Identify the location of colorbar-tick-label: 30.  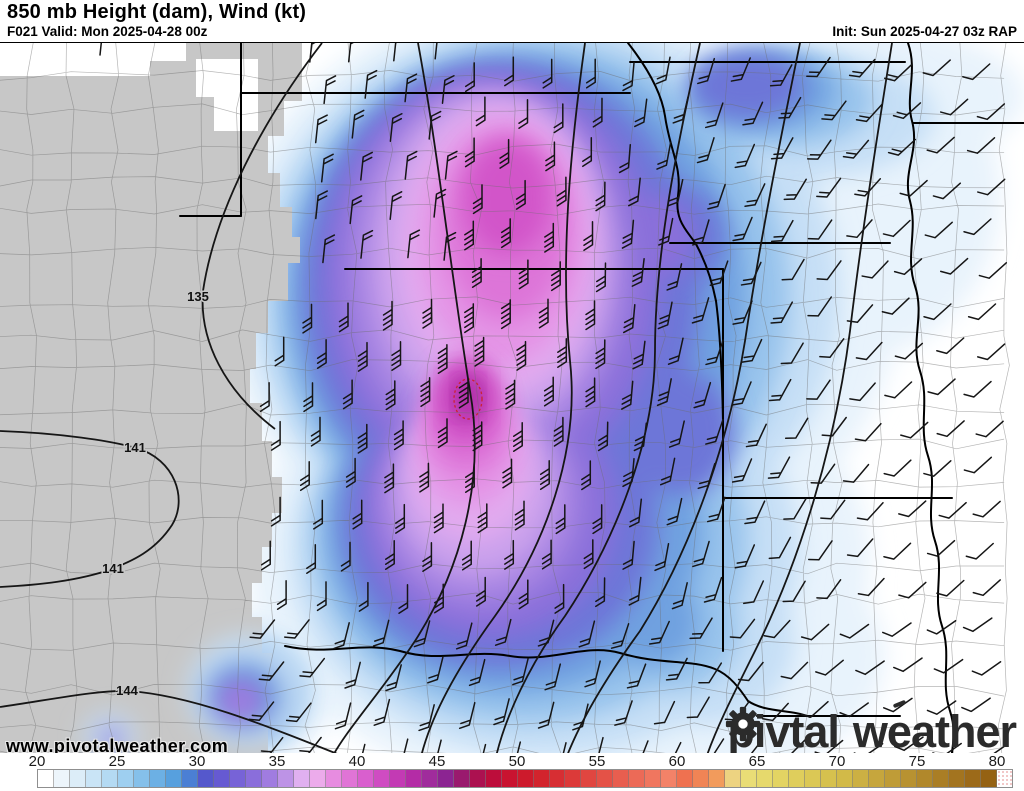
(197, 761).